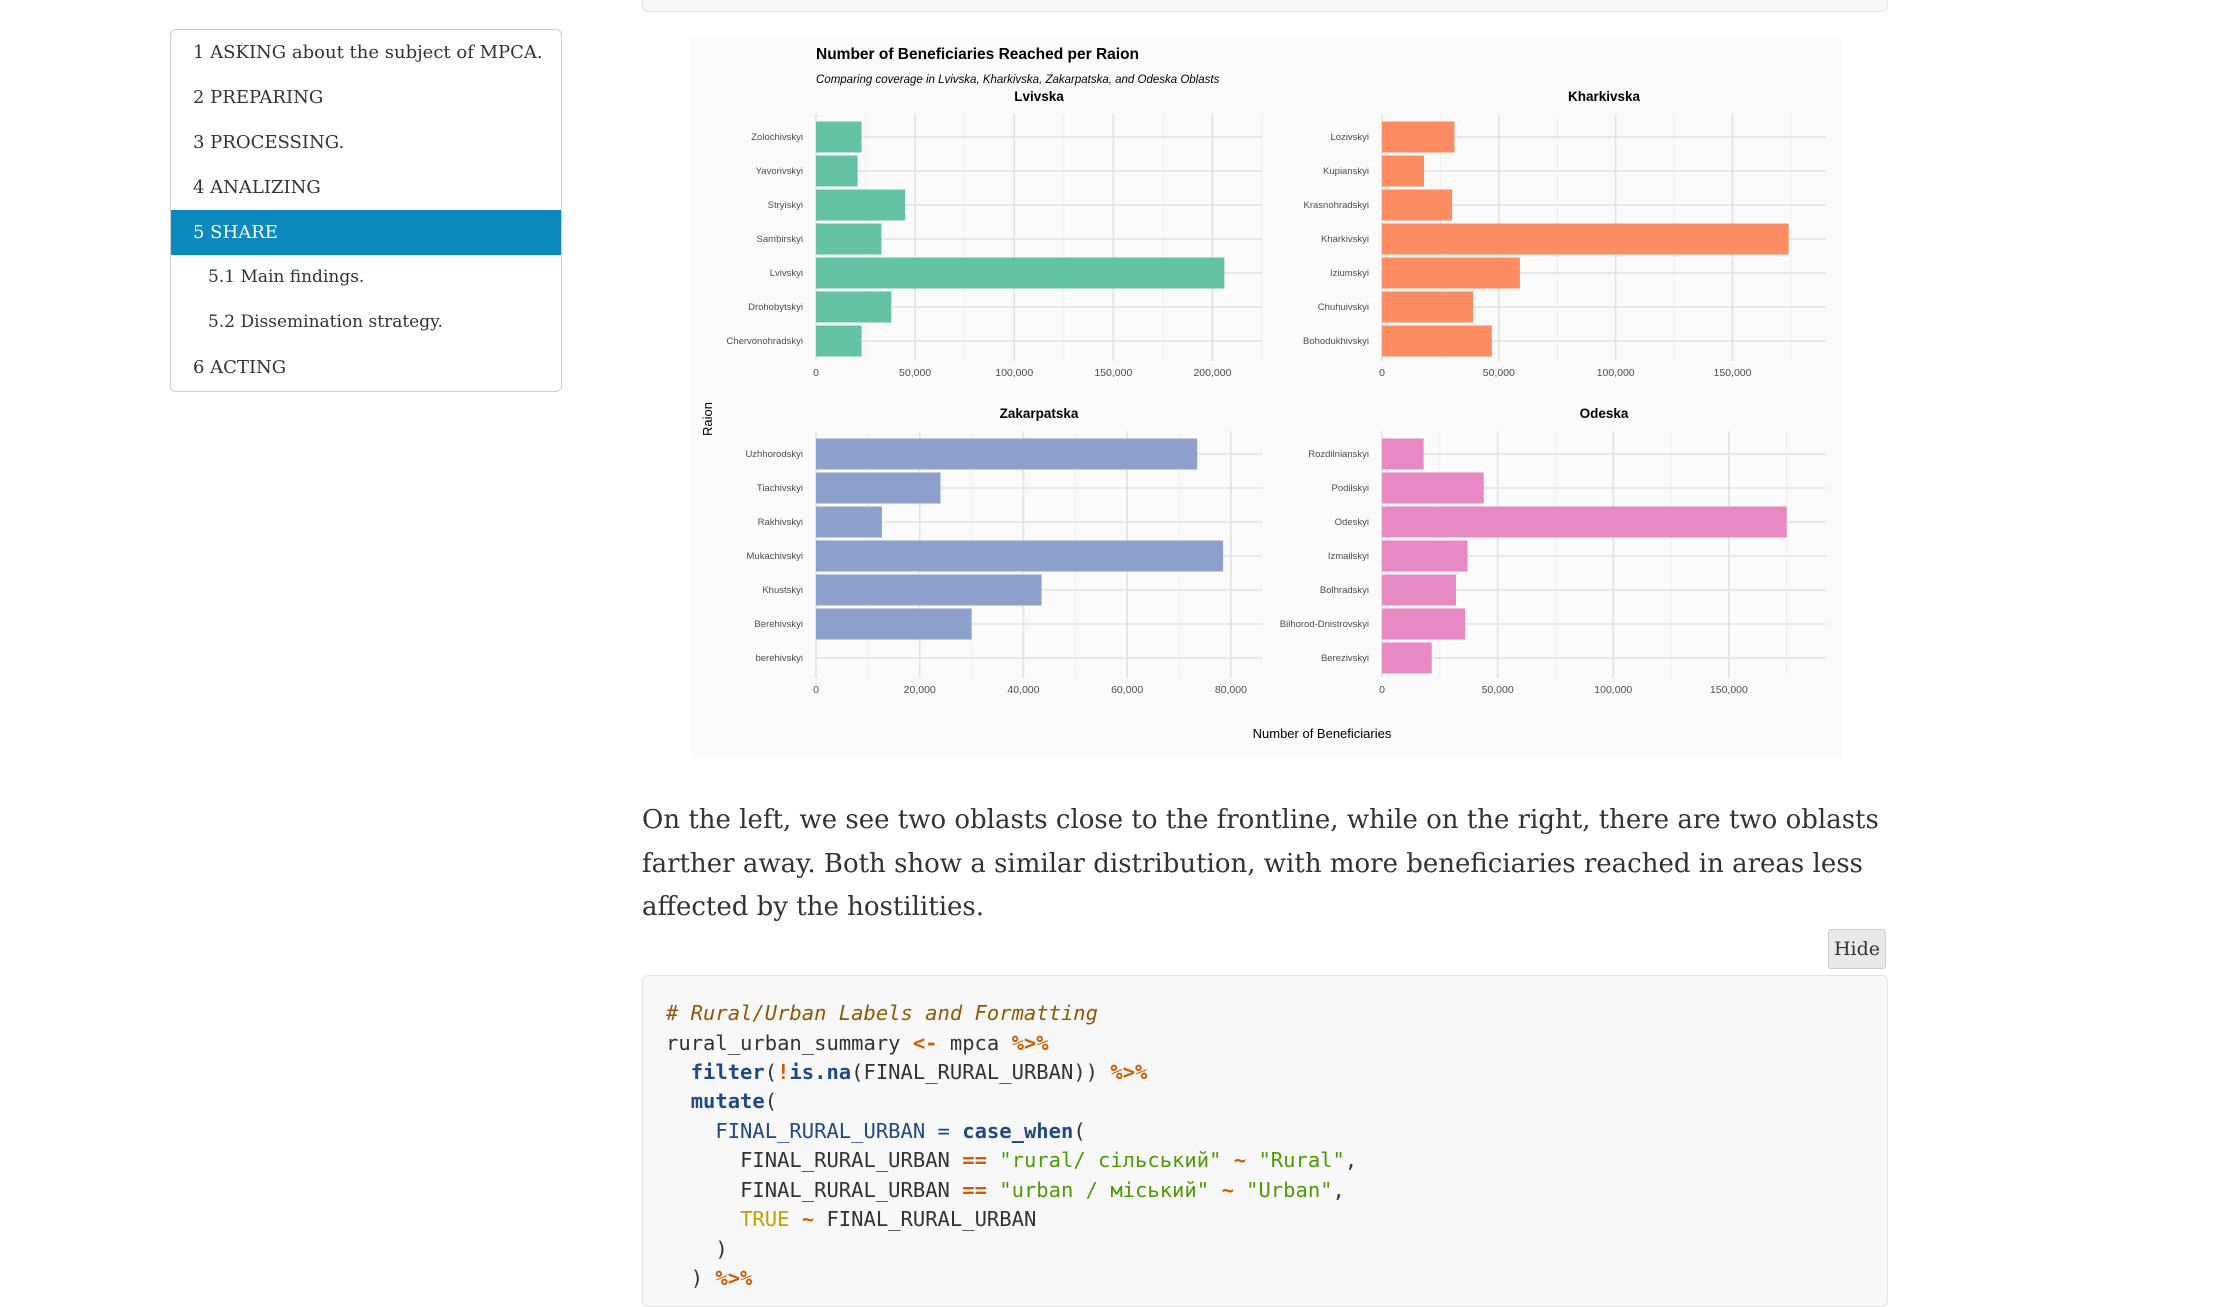 The width and height of the screenshot is (2225, 1307). What do you see at coordinates (780, 488) in the screenshot?
I see `category-label: Tiachivskyi` at bounding box center [780, 488].